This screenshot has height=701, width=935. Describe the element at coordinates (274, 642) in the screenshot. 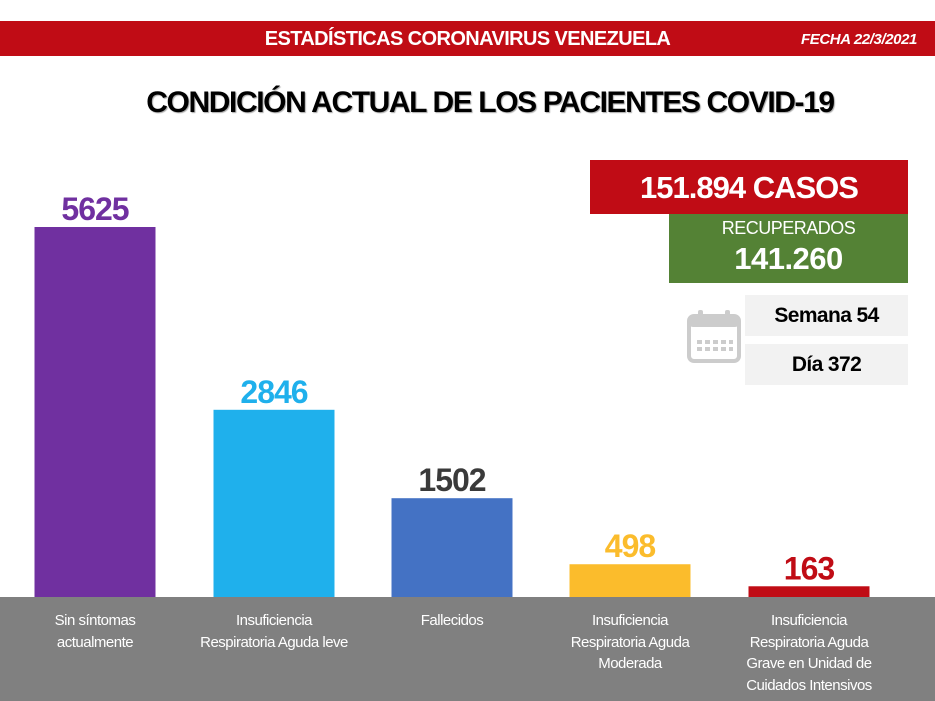

I see `category-label-line: Respiratoria Aguda leve` at that location.